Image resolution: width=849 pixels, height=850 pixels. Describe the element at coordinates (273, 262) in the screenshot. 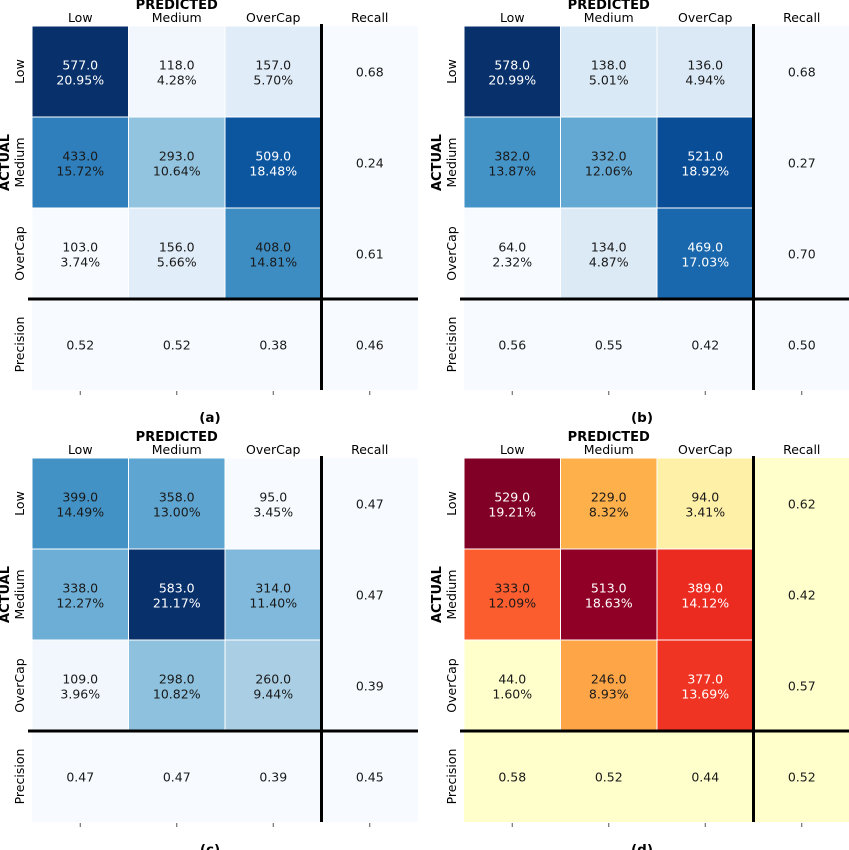

I see `cell-percent-label: 14.81%` at that location.